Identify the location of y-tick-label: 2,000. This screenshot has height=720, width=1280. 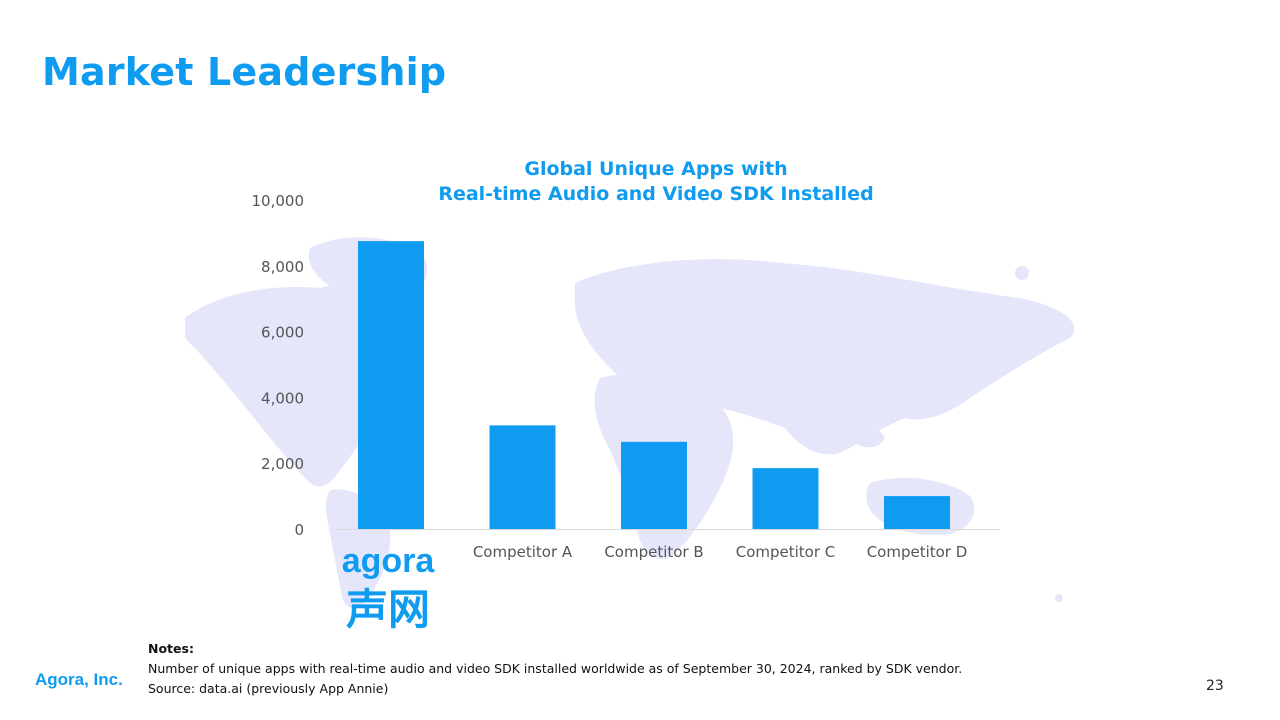
(282, 464).